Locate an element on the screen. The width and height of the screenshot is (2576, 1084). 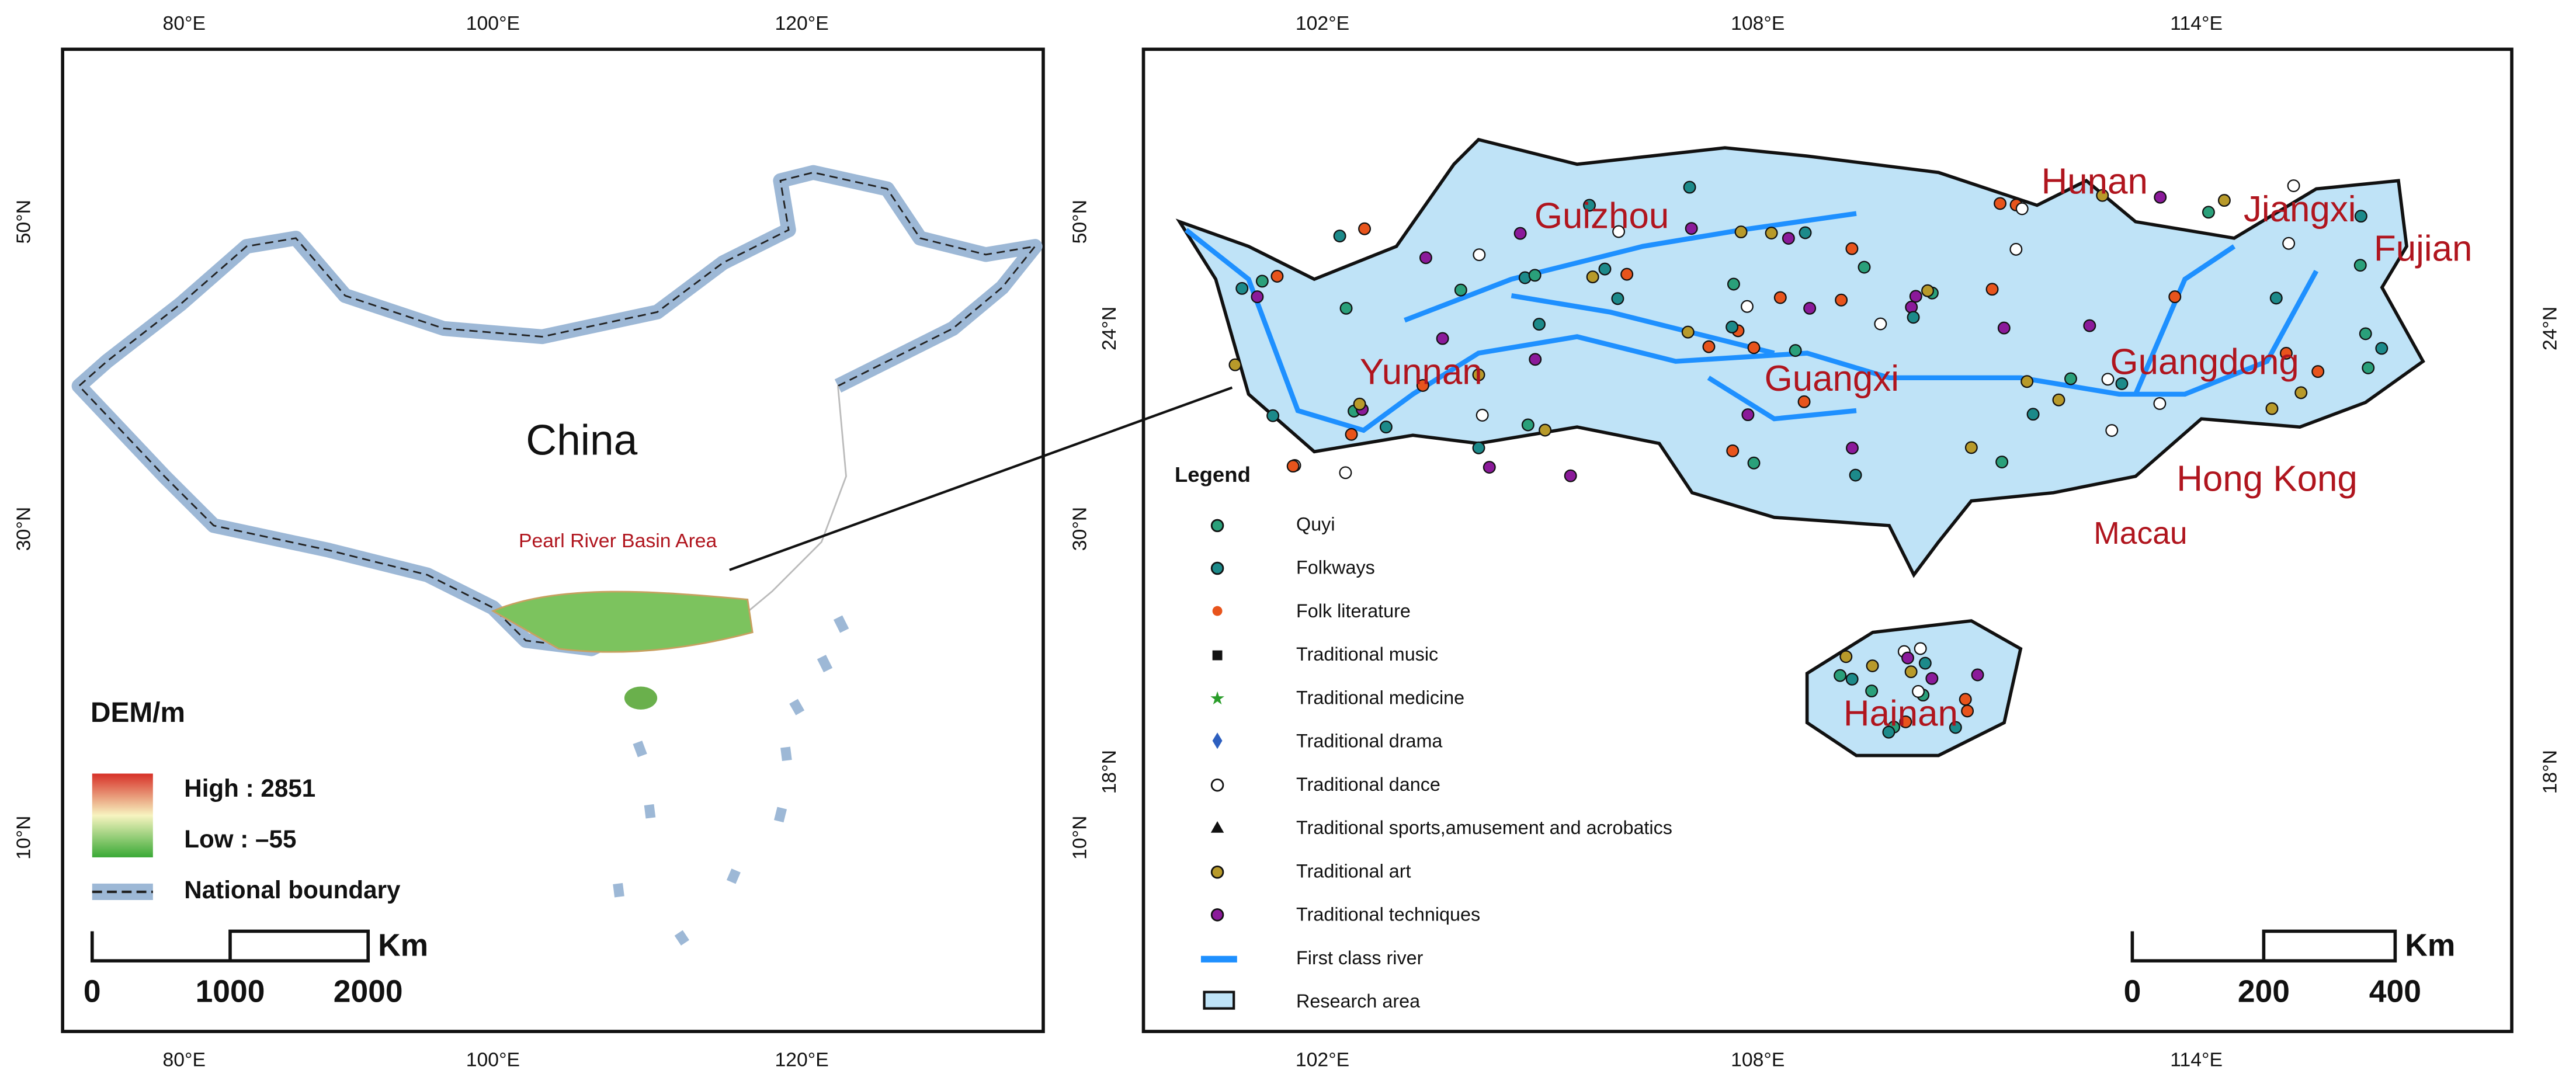
lat-label: 50°N is located at coordinates (1080, 222).